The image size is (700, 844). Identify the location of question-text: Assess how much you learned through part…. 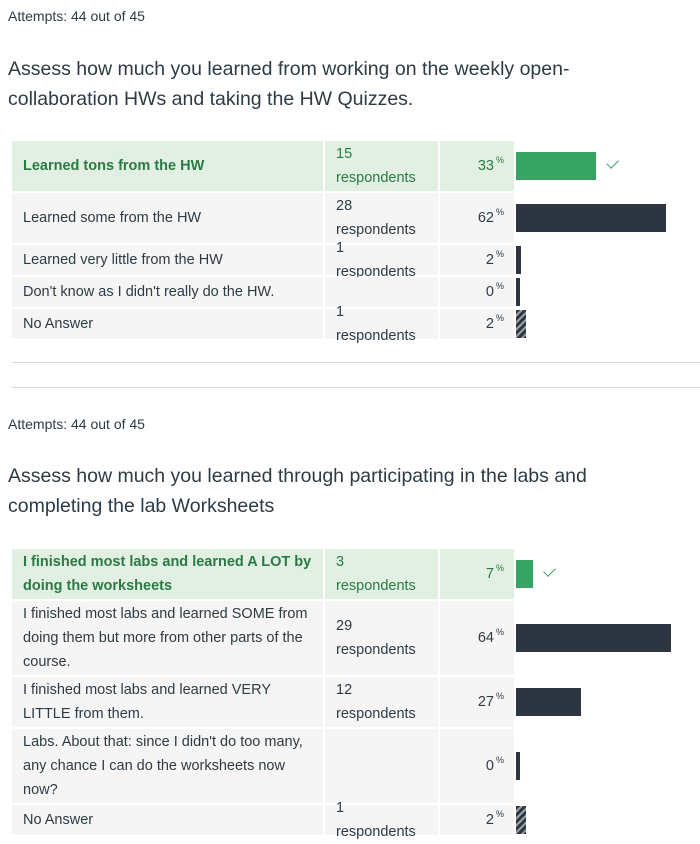
(297, 491).